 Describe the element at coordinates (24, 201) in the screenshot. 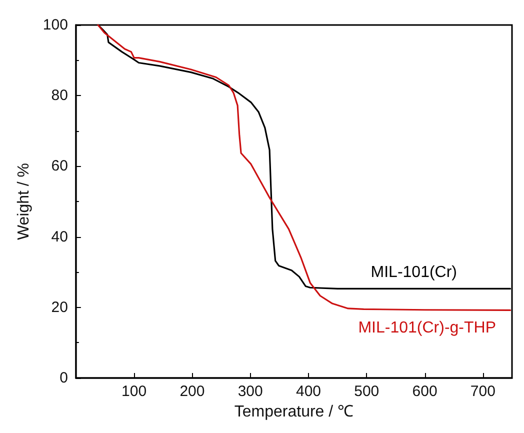

I see `y-axis-title: Weight / %` at that location.